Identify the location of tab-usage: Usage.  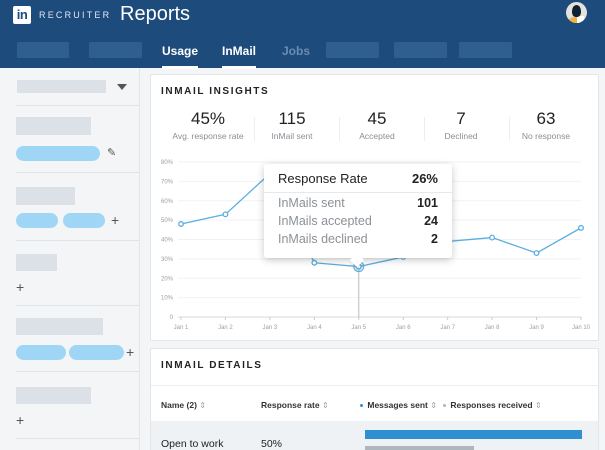
(180, 56).